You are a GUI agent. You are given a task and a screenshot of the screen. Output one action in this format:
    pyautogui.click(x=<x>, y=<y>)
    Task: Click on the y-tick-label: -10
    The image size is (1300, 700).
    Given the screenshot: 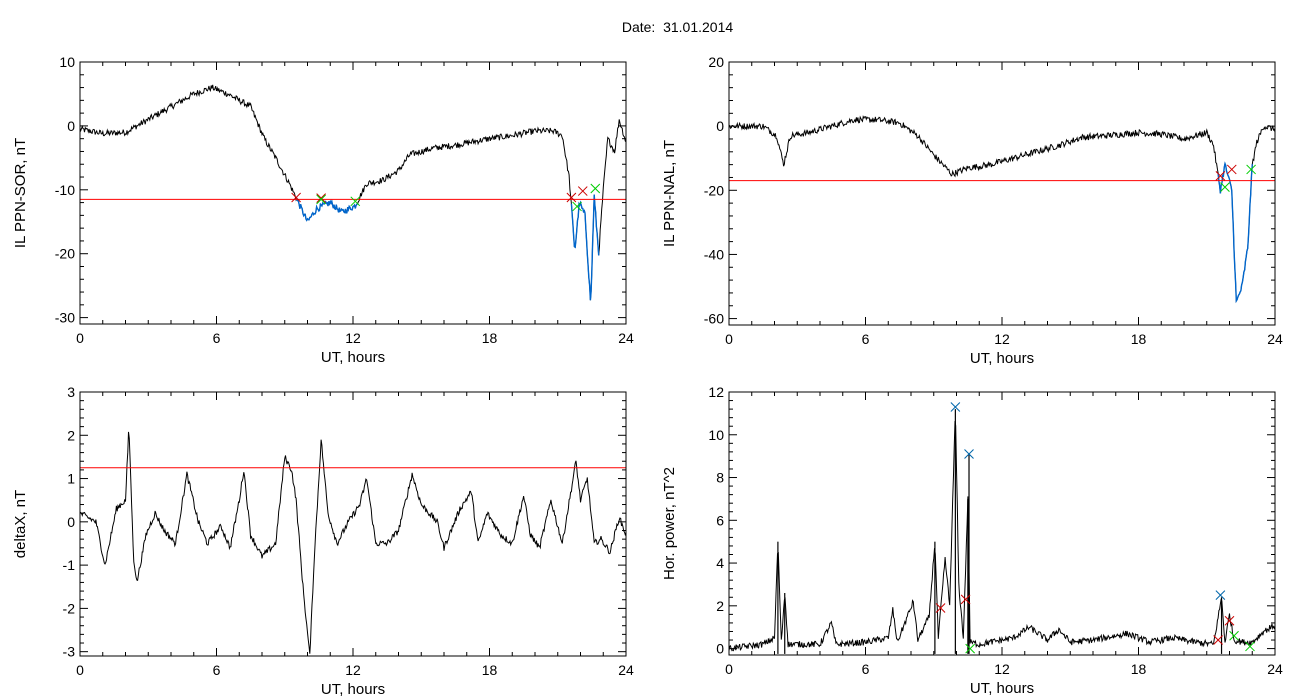 What is the action you would take?
    pyautogui.click(x=65, y=190)
    